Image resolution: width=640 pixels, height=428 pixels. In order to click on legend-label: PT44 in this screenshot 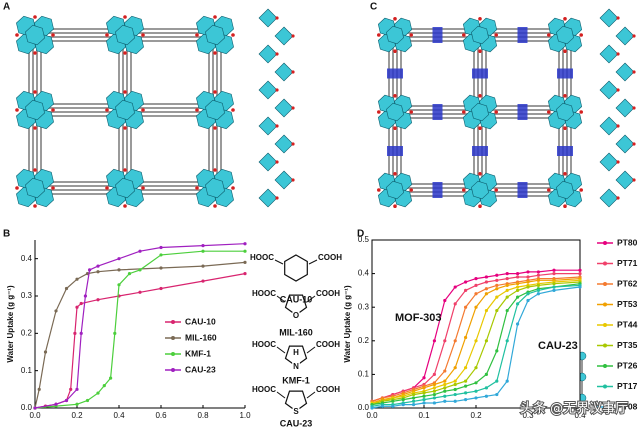, I will do `click(627, 324)`.